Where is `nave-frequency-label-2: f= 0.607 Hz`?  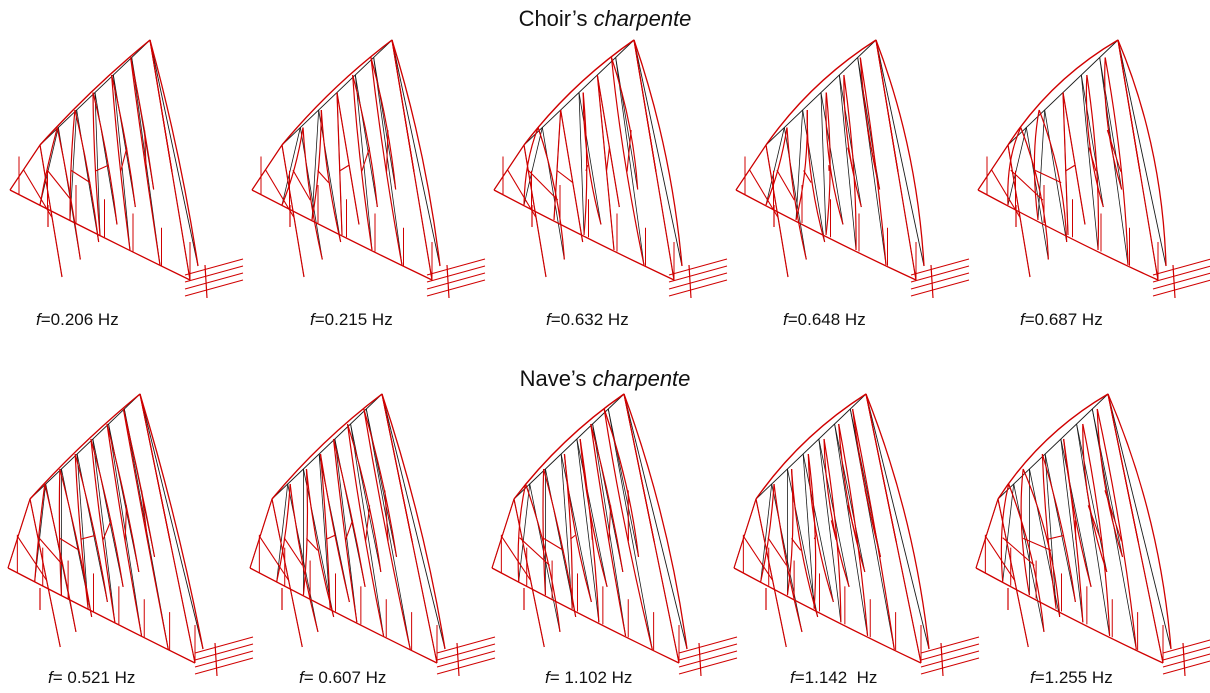
nave-frequency-label-2: f= 0.607 Hz is located at coordinates (342, 678).